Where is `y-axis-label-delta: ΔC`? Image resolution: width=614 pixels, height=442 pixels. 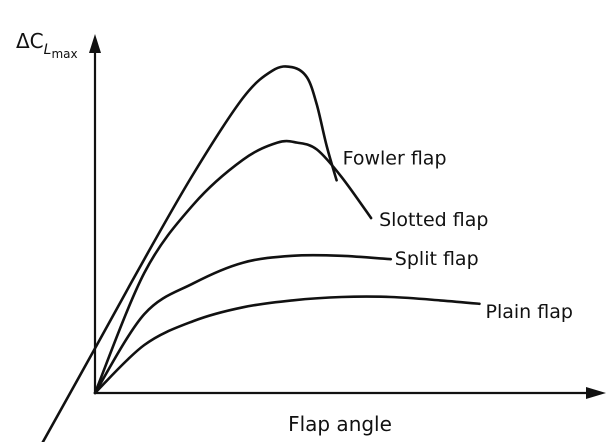
y-axis-label-delta: ΔC is located at coordinates (30, 41).